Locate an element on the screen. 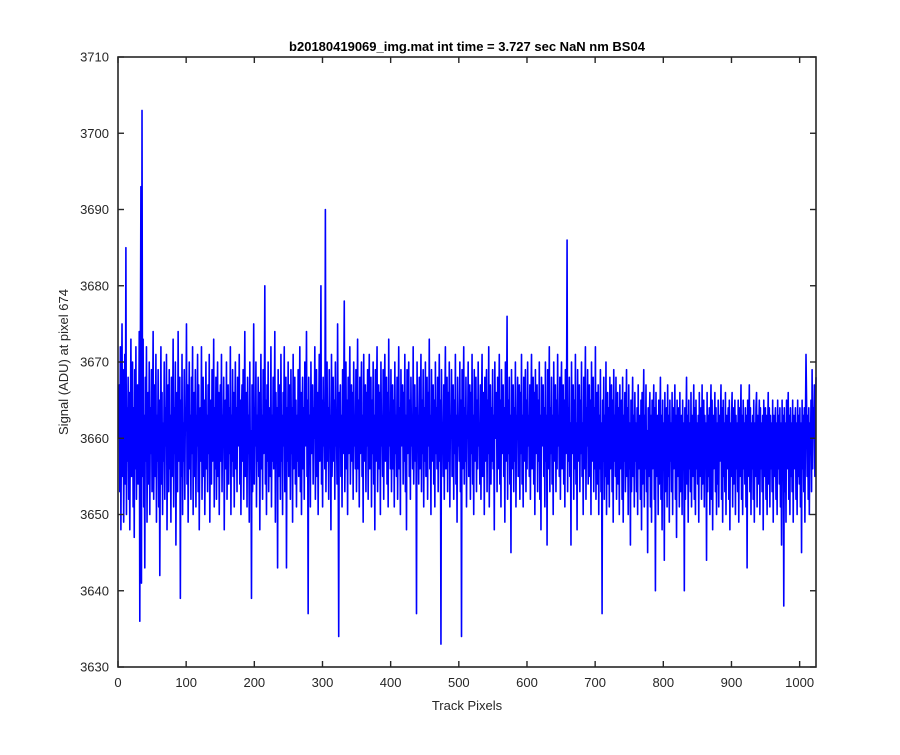  y-tick-label: 3710 is located at coordinates (94, 57).